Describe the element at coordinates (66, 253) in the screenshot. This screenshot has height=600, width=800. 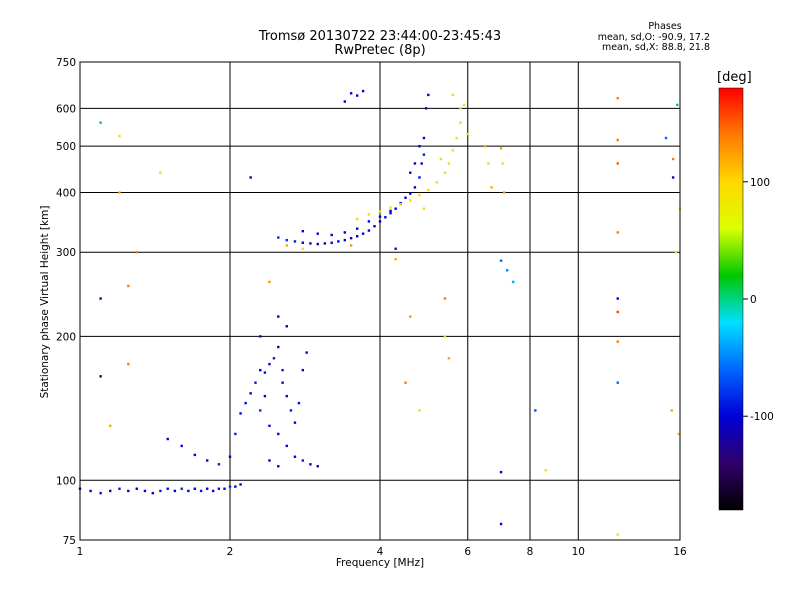
I see `y-tick-label: 300` at that location.